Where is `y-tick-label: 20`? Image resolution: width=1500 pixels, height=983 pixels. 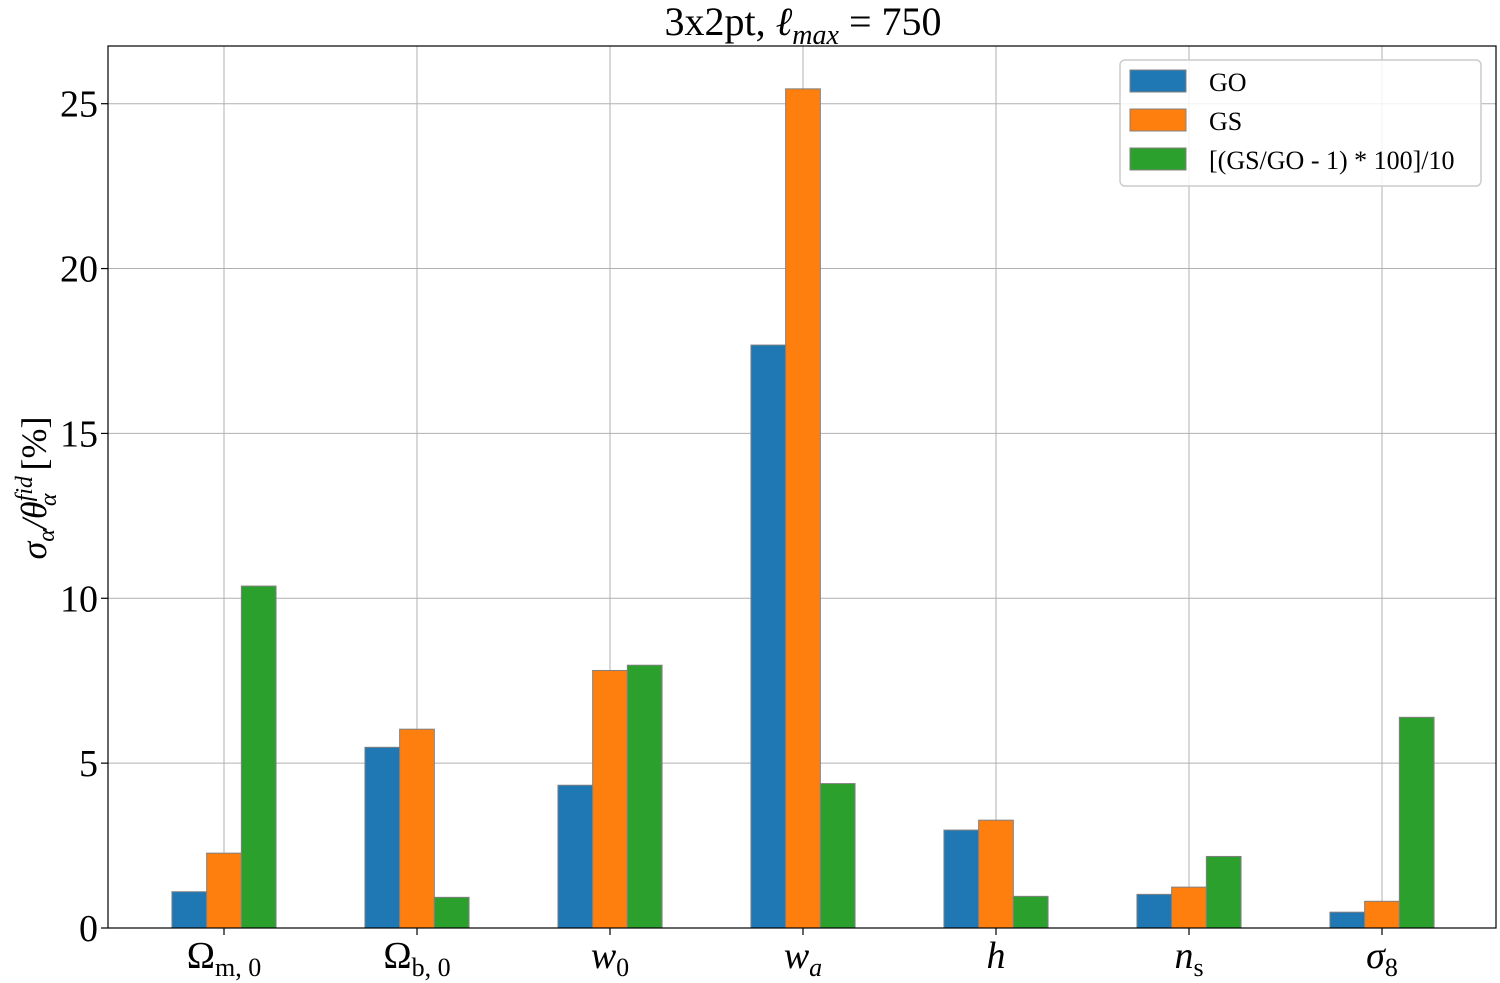 y-tick-label: 20 is located at coordinates (79, 270).